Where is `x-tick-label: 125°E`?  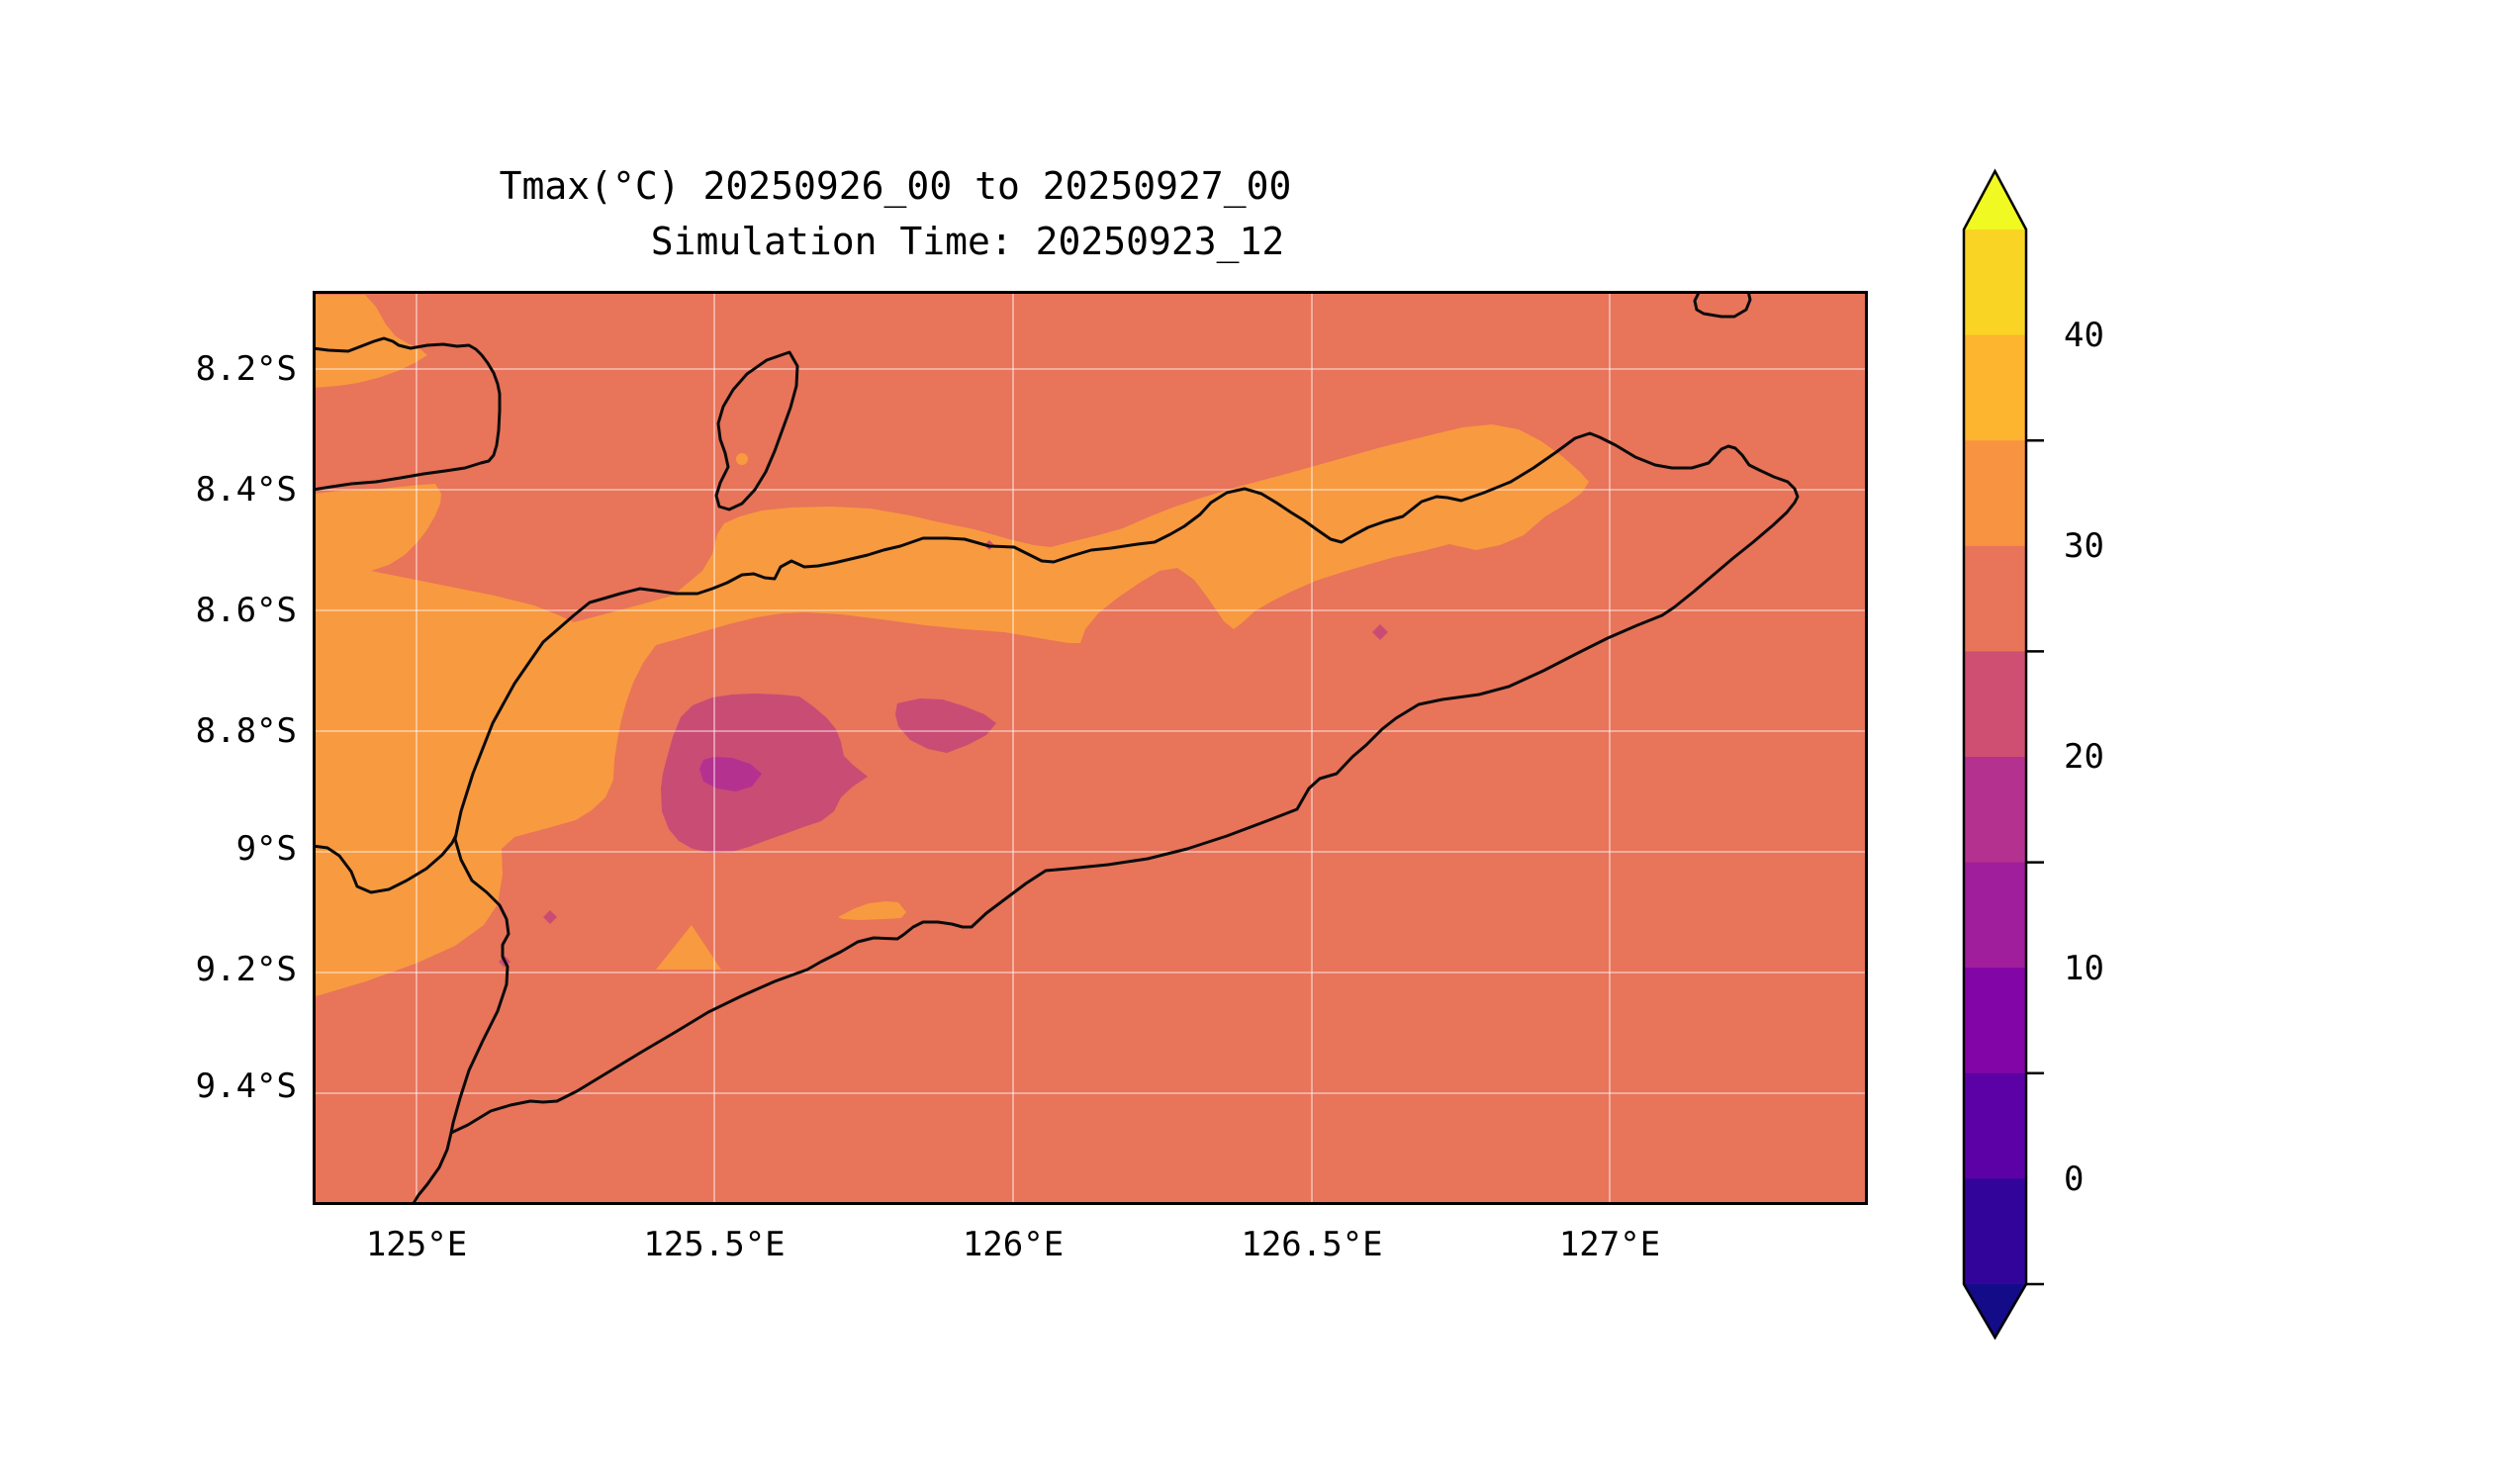
x-tick-label: 125°E is located at coordinates (416, 1244).